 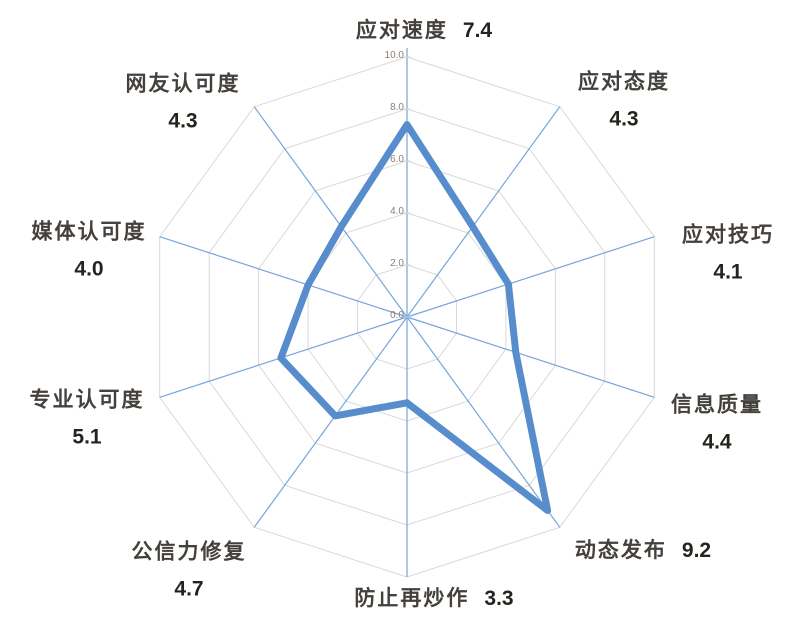 What do you see at coordinates (87, 419) in the screenshot?
I see `category-label-group: 专业认可度 5.1` at bounding box center [87, 419].